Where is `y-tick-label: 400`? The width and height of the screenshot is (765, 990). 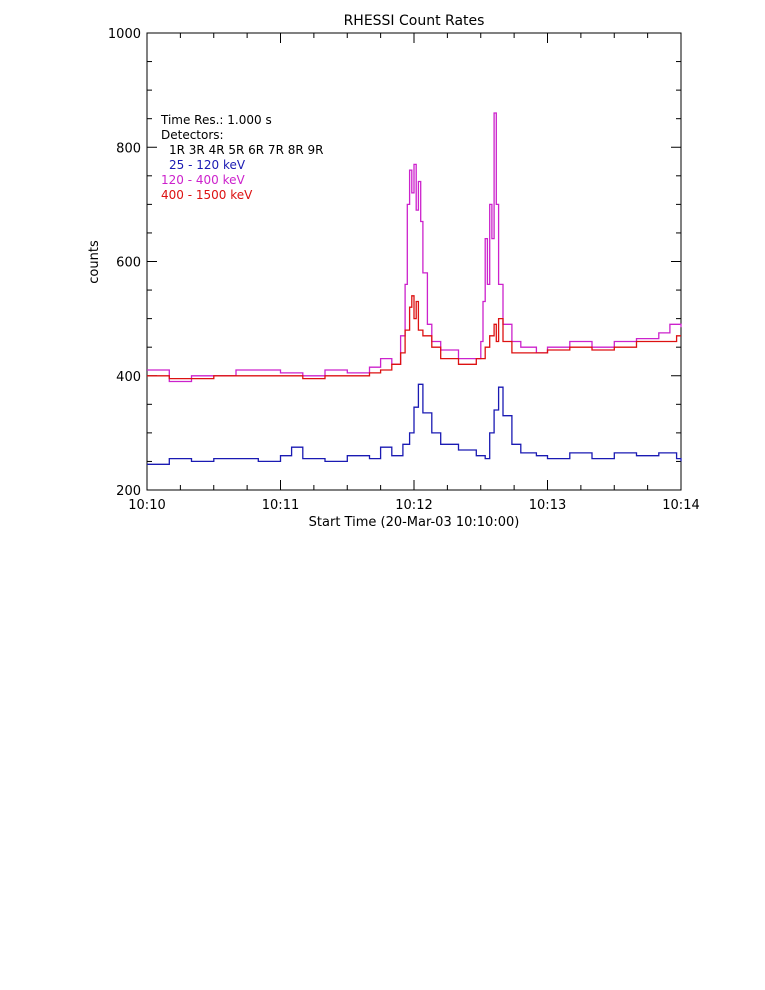
y-tick-label: 400 is located at coordinates (128, 377).